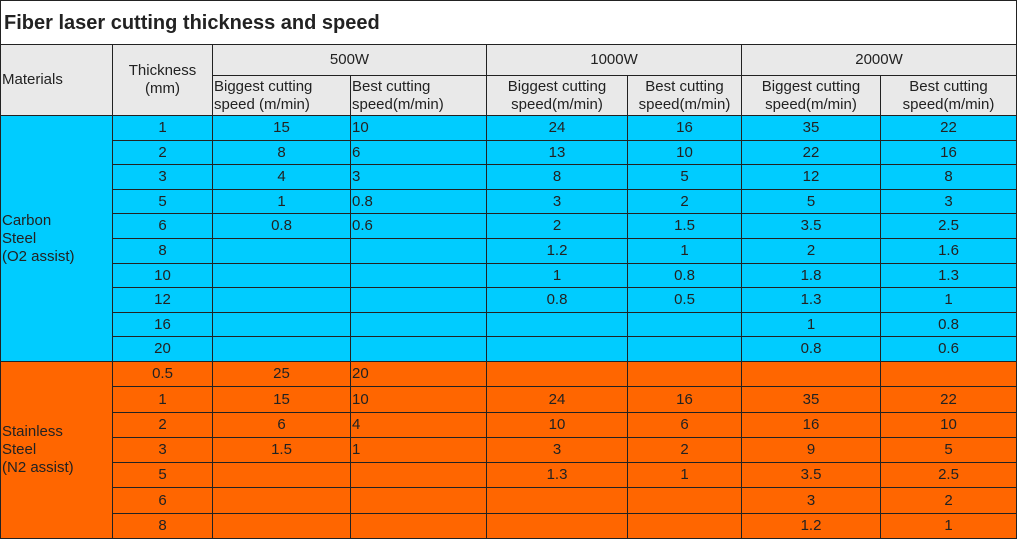 The width and height of the screenshot is (1019, 541). I want to click on table-cell: 0.6, so click(418, 226).